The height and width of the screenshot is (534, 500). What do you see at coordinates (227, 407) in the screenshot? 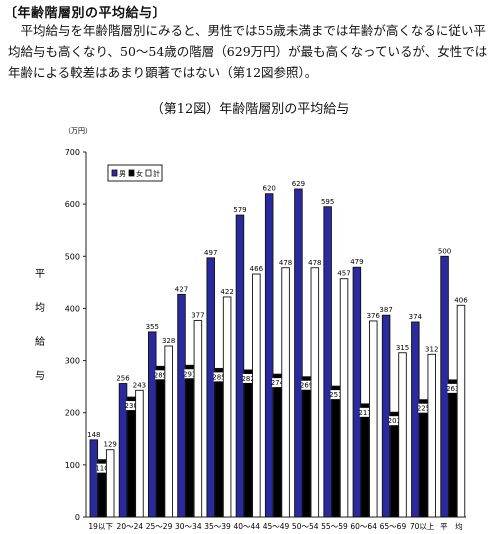
I see `bar-計-4` at bounding box center [227, 407].